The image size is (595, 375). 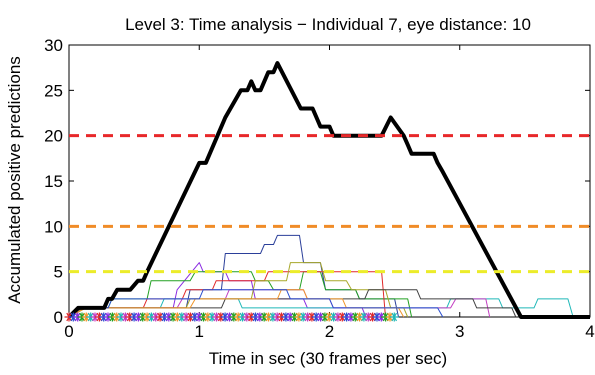 What do you see at coordinates (58, 317) in the screenshot?
I see `y-tick-label-0: 0` at bounding box center [58, 317].